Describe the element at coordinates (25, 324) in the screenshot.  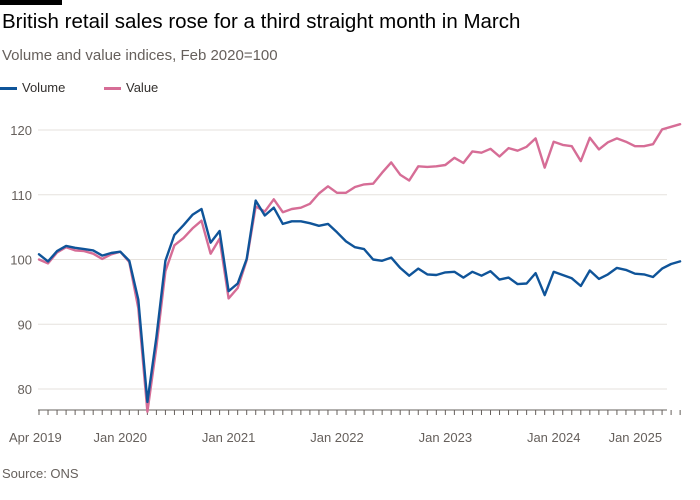
I see `y-tick-label: 90` at that location.